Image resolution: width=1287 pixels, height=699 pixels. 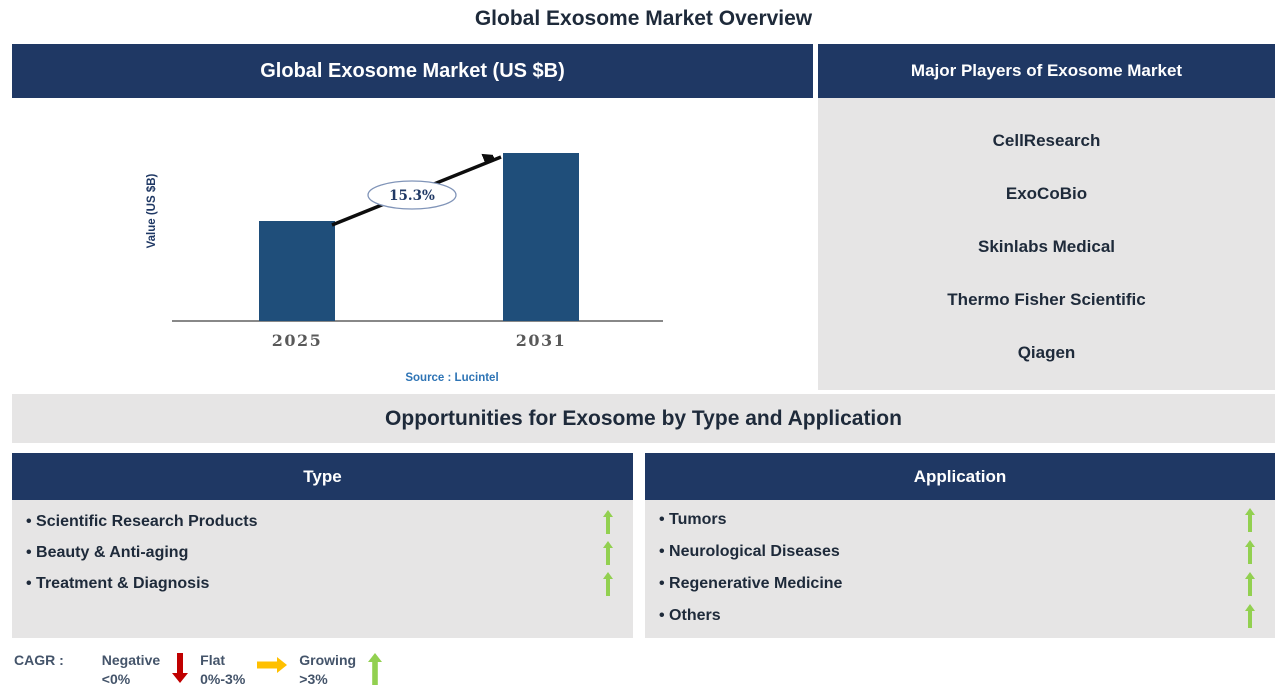 What do you see at coordinates (750, 584) in the screenshot?
I see `application-item-label: Regenerative Medicine` at bounding box center [750, 584].